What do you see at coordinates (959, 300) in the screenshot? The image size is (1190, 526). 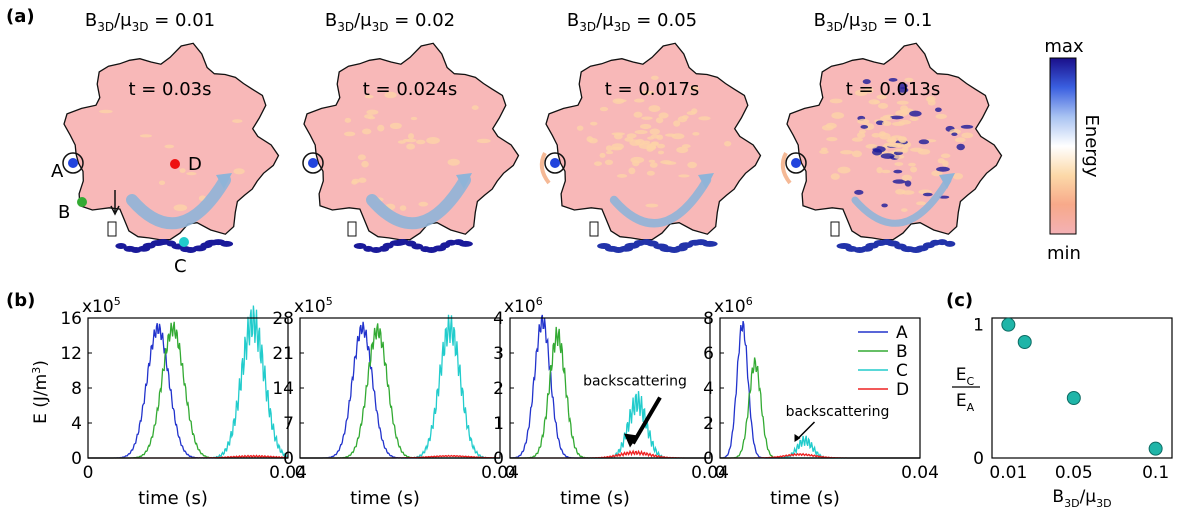 I see `panel-c-label: (c)` at bounding box center [959, 300].